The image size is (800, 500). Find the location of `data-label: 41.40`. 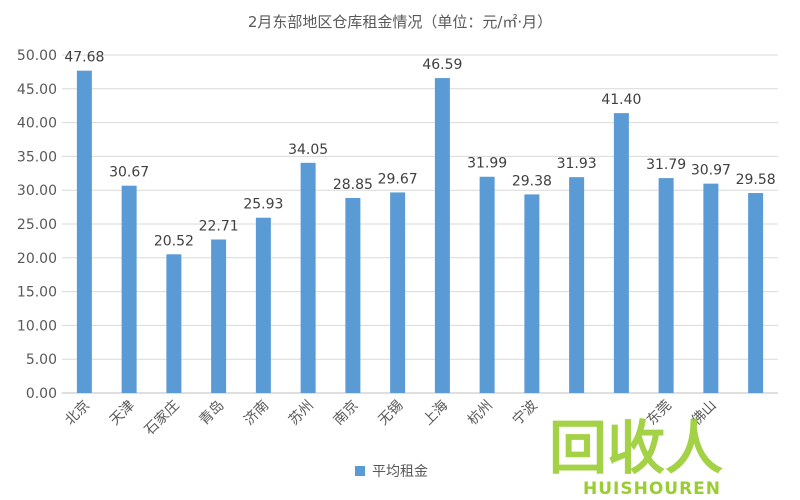

data-label: 41.40 is located at coordinates (621, 100).